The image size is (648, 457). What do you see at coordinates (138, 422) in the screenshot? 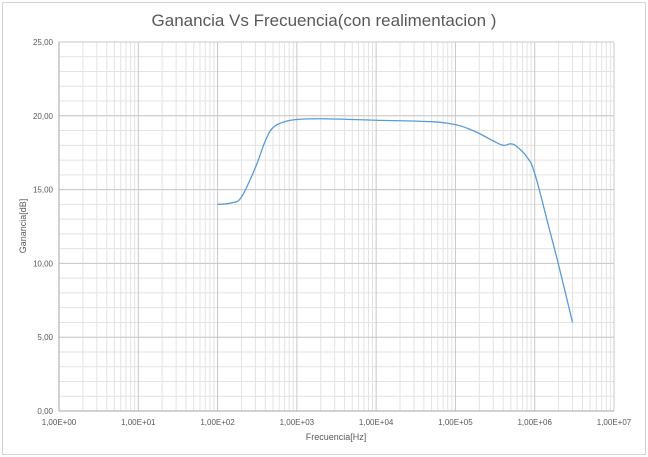
I see `x-tick-label: 1,00E+01` at bounding box center [138, 422].